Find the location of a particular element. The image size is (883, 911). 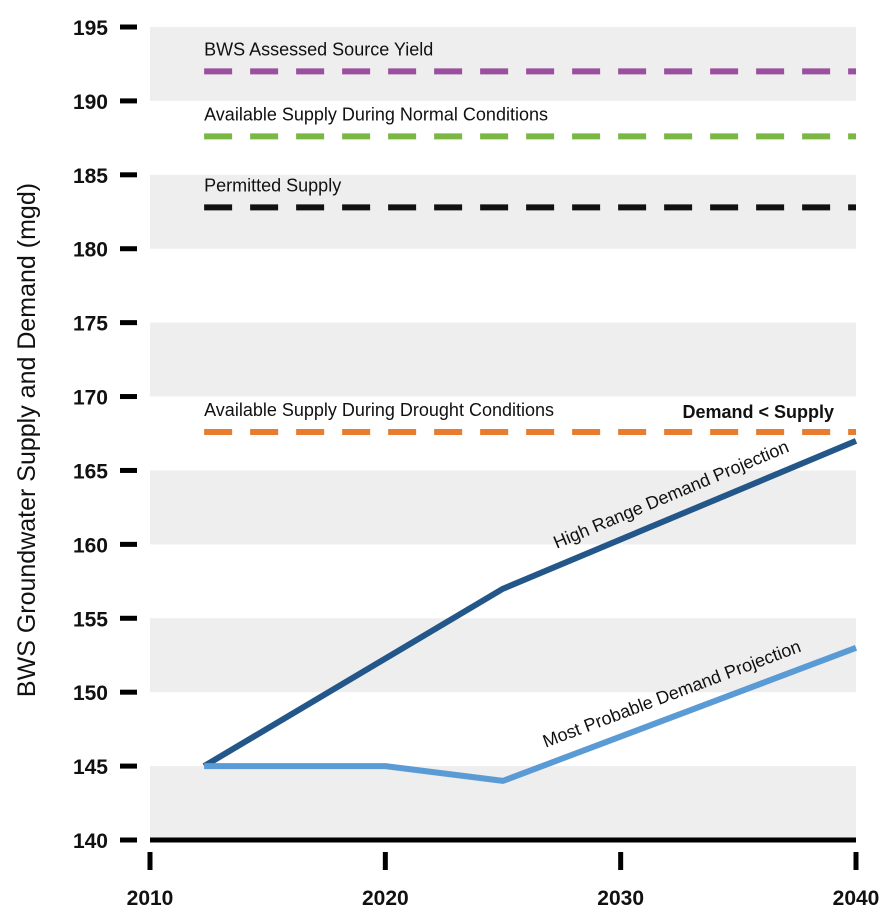

reference-line-label: Permitted Supply is located at coordinates (272, 185).